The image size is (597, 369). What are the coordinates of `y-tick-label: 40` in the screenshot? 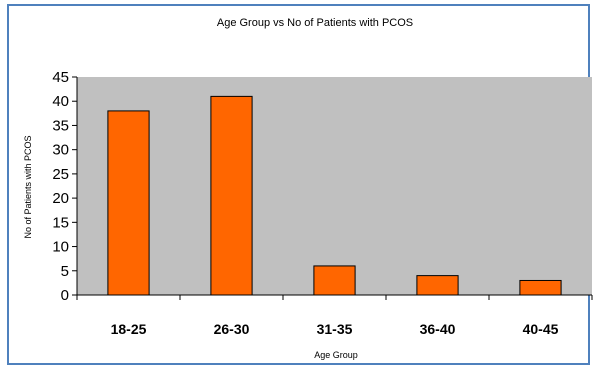 It's located at (60, 101).